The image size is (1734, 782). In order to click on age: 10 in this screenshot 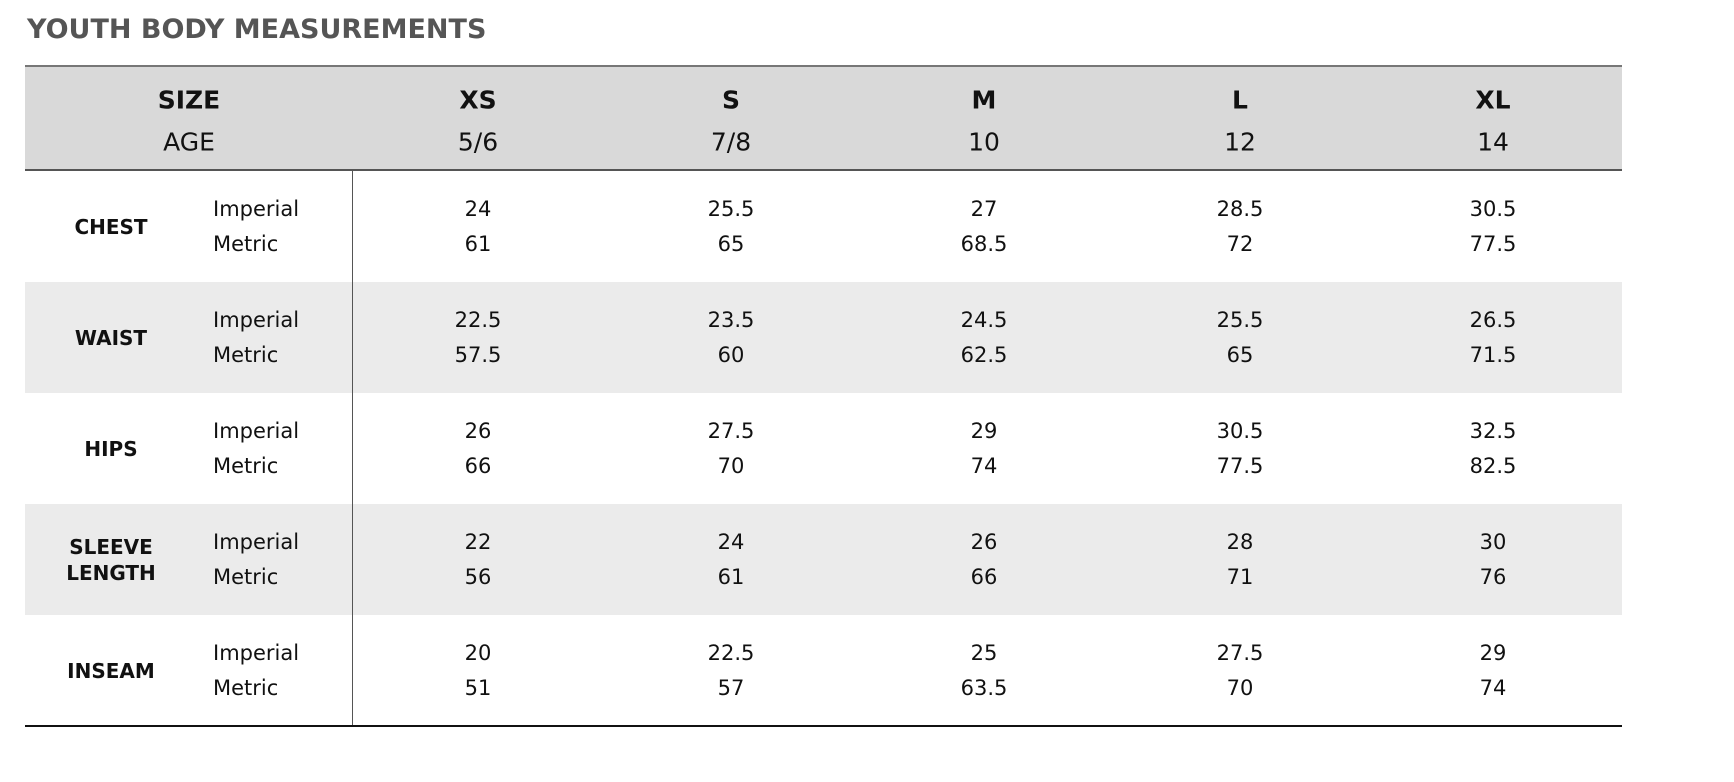, I will do `click(984, 142)`.